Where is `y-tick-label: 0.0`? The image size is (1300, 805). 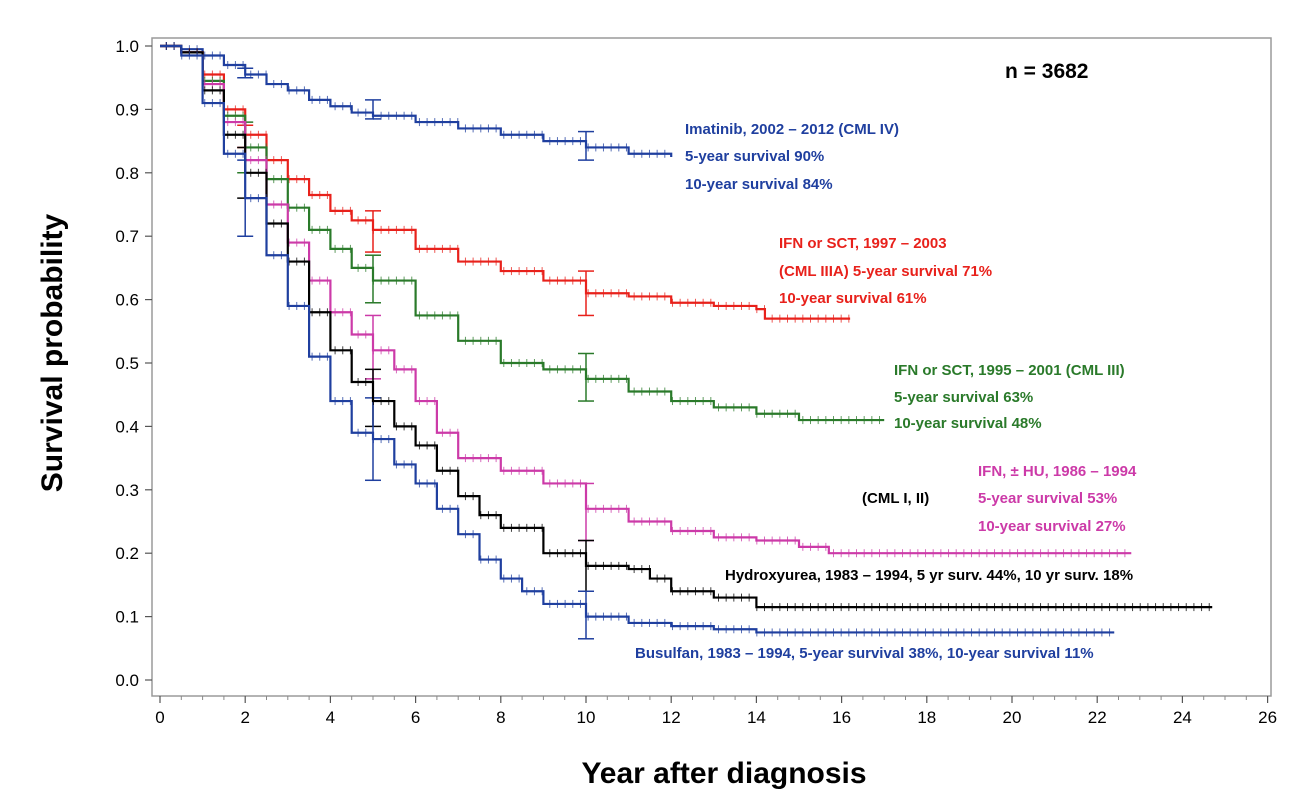 y-tick-label: 0.0 is located at coordinates (127, 680).